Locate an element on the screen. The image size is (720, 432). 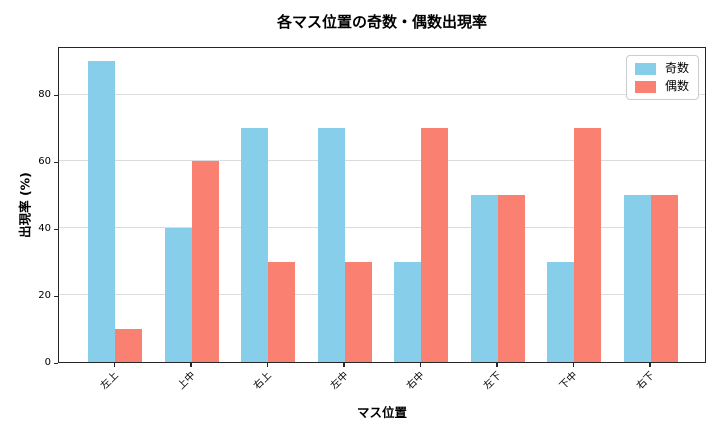
bar-奇数-右中 is located at coordinates (408, 311).